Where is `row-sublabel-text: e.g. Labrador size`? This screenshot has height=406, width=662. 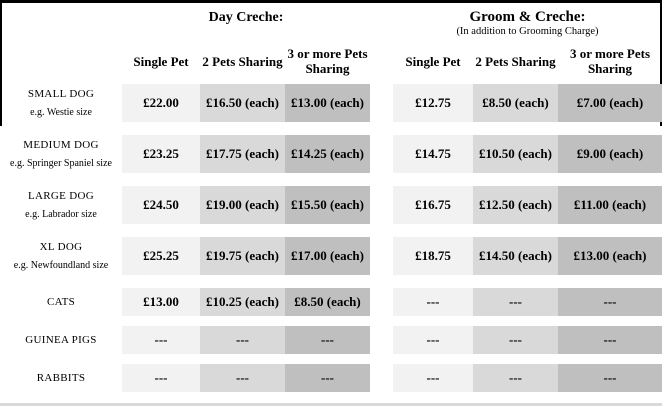
row-sublabel-text: e.g. Labrador size is located at coordinates (61, 214).